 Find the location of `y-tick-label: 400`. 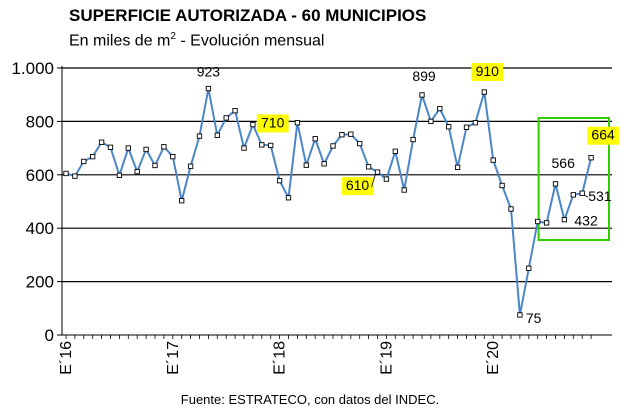

y-tick-label: 400 is located at coordinates (40, 228).